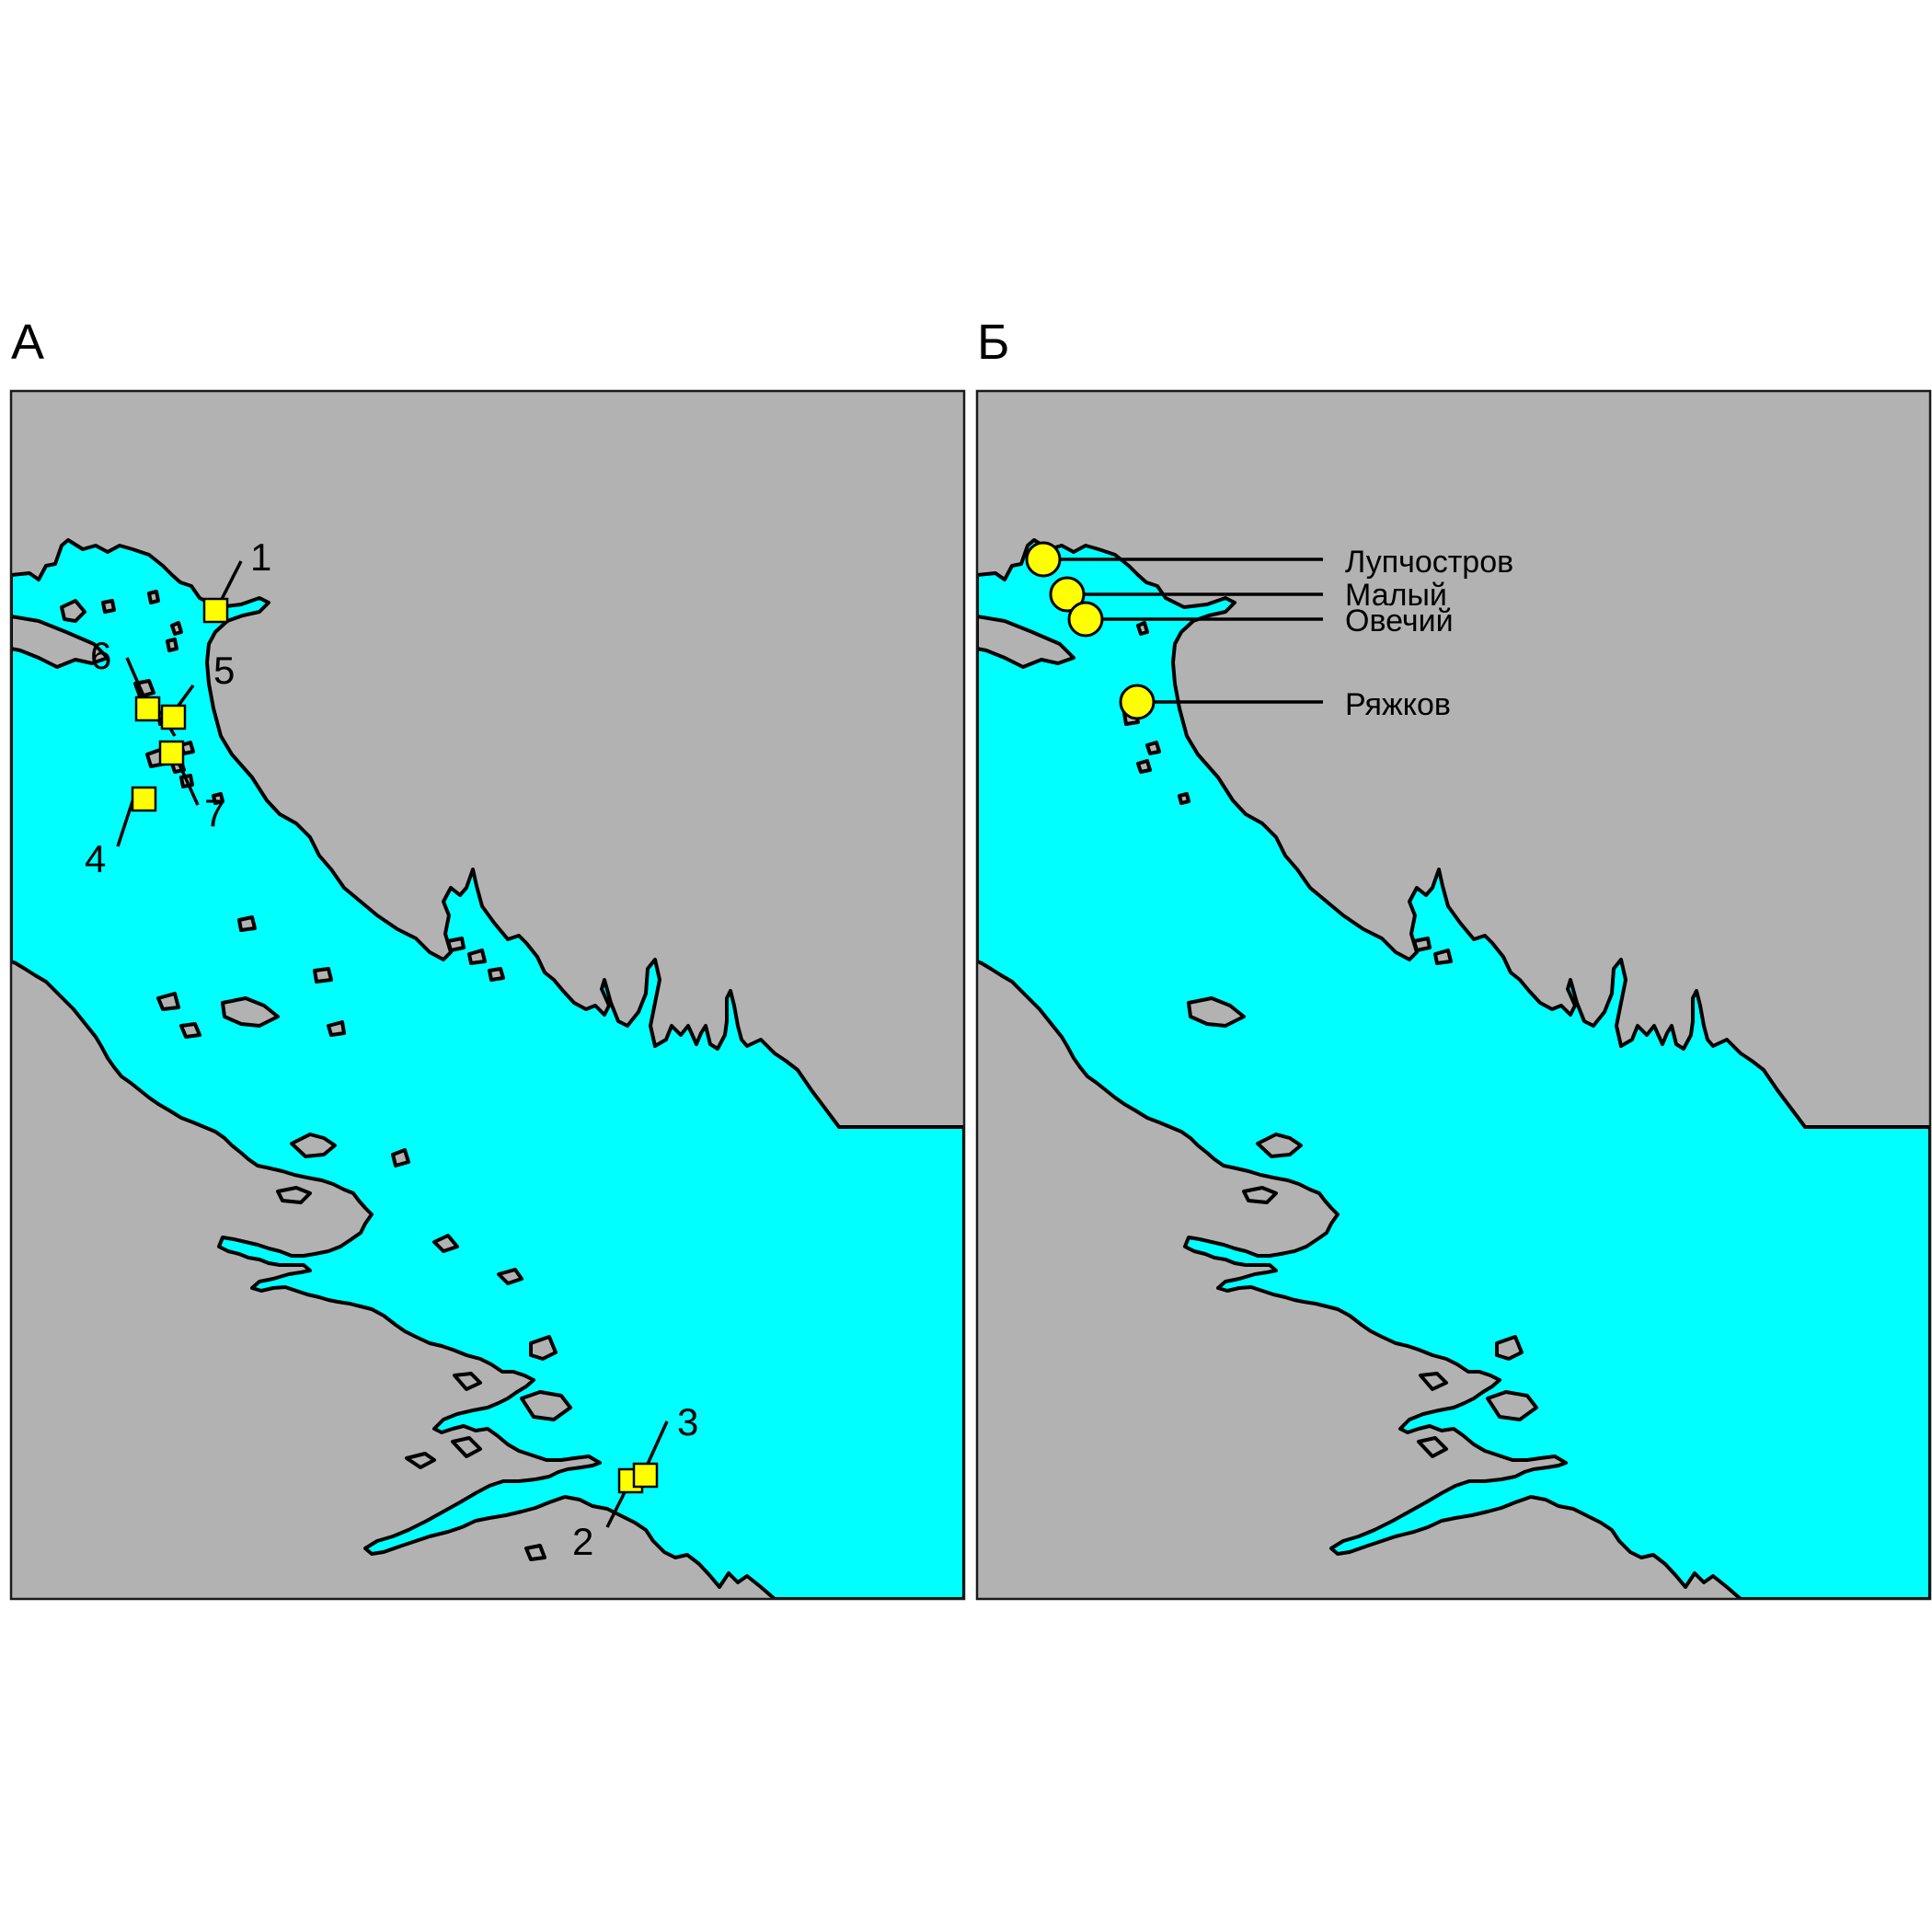 The image size is (1932, 1932). What do you see at coordinates (687, 1421) in the screenshot?
I see `site-label-3: 3` at bounding box center [687, 1421].